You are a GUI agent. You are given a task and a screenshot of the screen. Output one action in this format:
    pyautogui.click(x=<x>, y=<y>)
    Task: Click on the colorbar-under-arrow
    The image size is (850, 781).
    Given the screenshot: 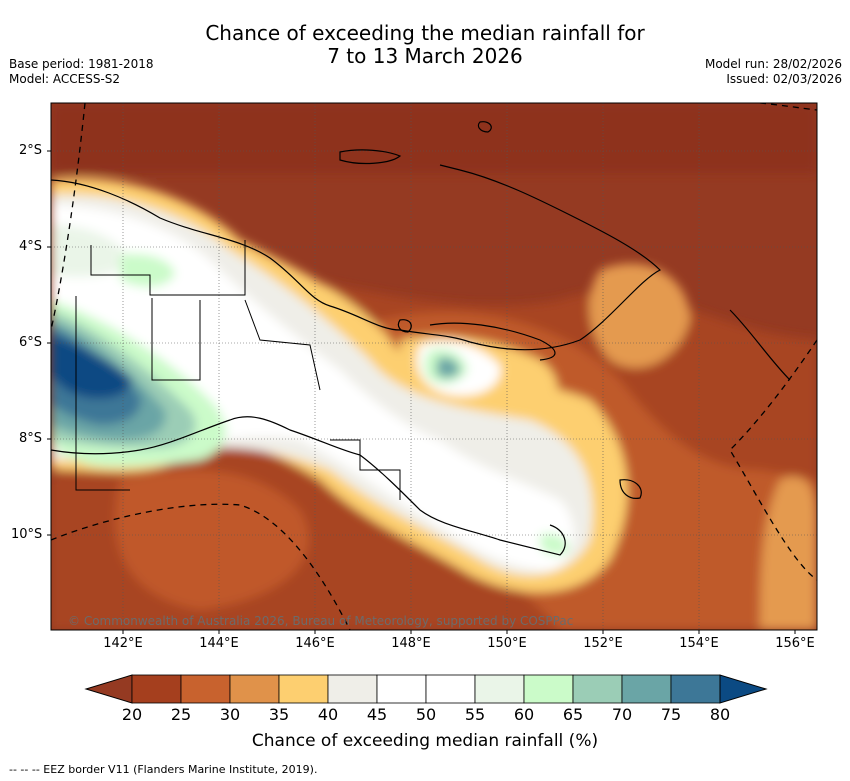 What is the action you would take?
    pyautogui.click(x=108, y=689)
    